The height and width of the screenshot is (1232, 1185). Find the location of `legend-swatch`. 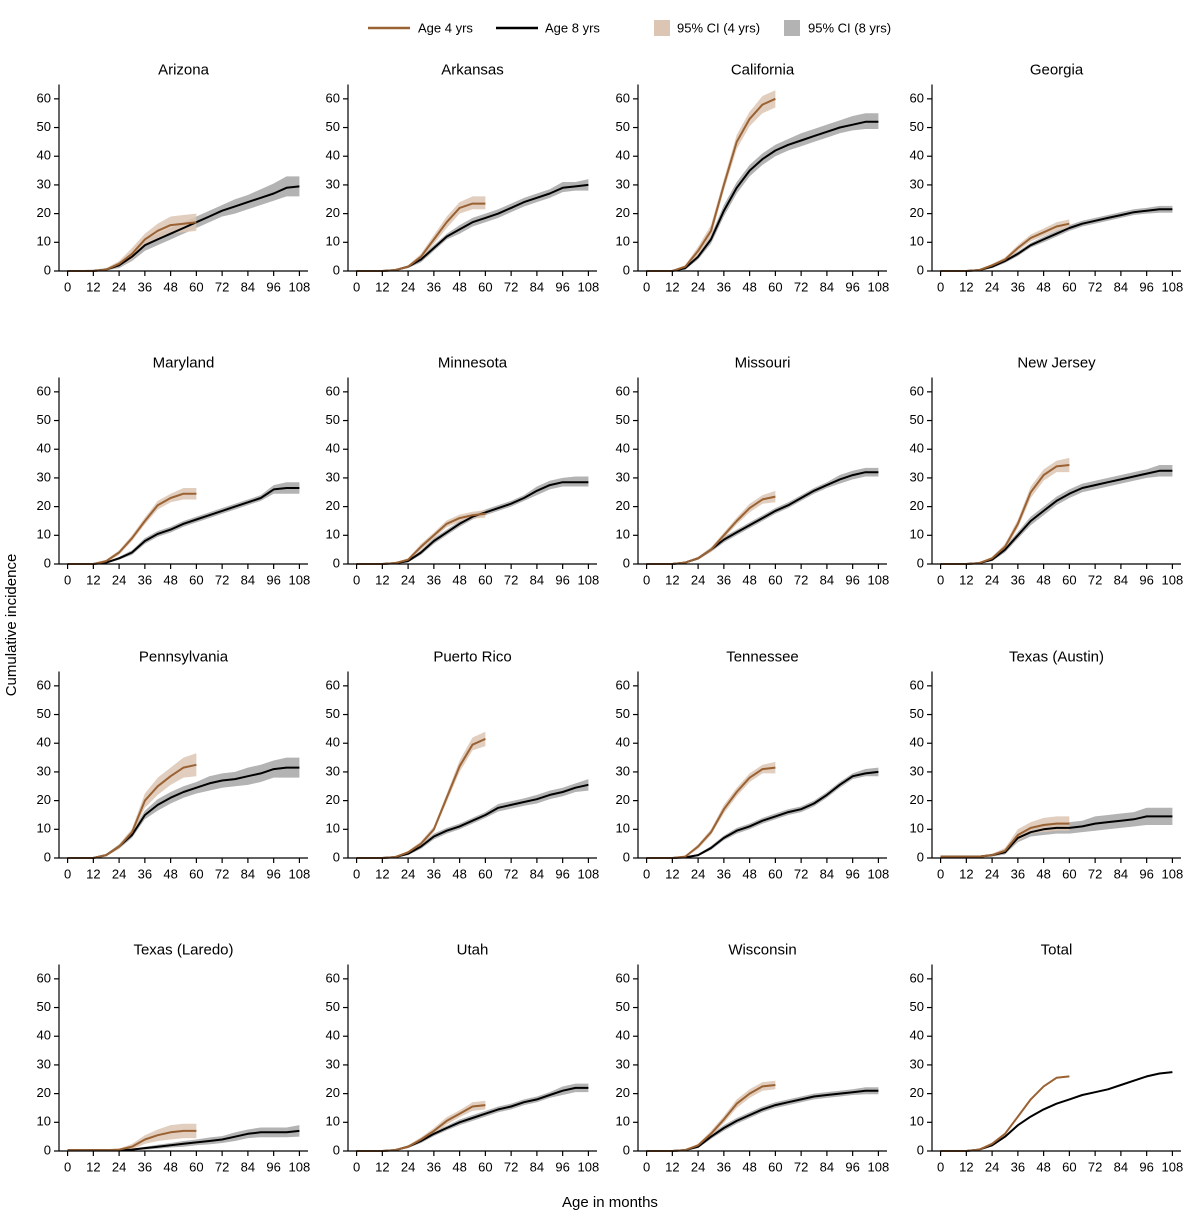

legend-swatch is located at coordinates (792, 28).